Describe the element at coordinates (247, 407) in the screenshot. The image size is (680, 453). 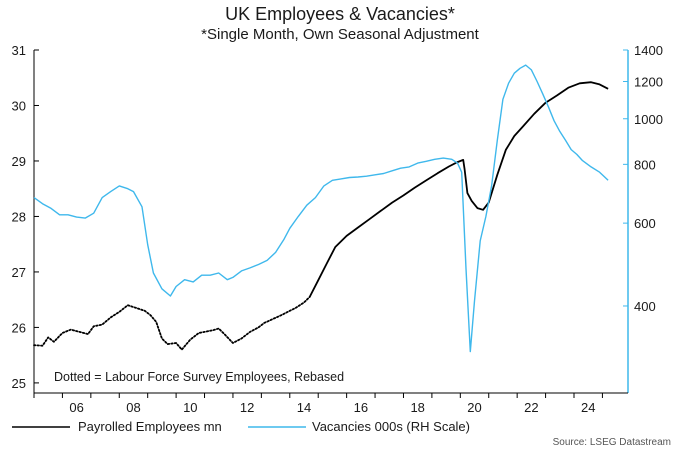
I see `x-axis-tick-label: 12` at that location.